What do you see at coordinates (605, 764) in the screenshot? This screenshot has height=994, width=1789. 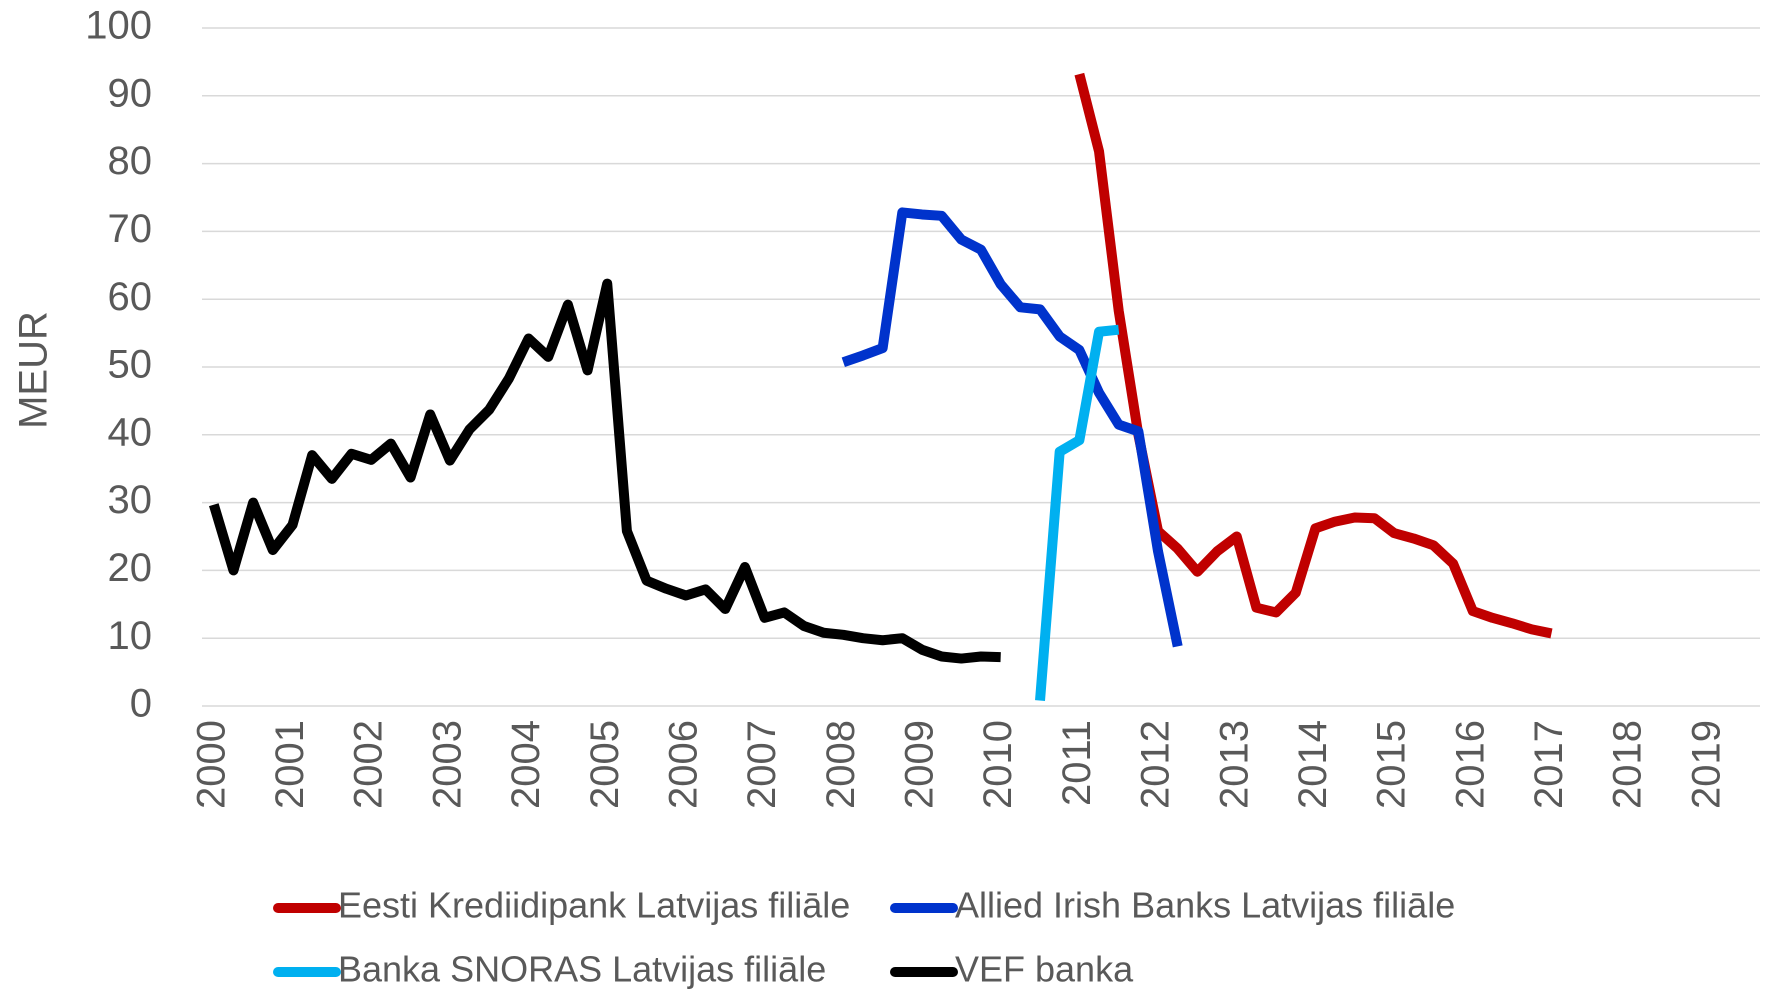 I see `x-tick-label: 2005` at bounding box center [605, 764].